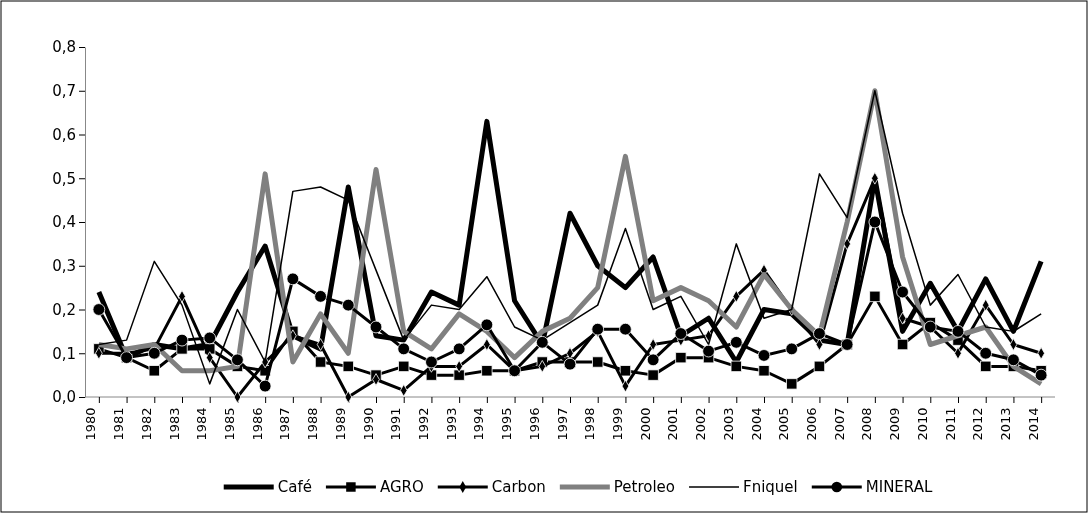 Image resolution: width=1090 pixels, height=515 pixels. What do you see at coordinates (812, 424) in the screenshot?
I see `x-tick-label: 2006` at bounding box center [812, 424].